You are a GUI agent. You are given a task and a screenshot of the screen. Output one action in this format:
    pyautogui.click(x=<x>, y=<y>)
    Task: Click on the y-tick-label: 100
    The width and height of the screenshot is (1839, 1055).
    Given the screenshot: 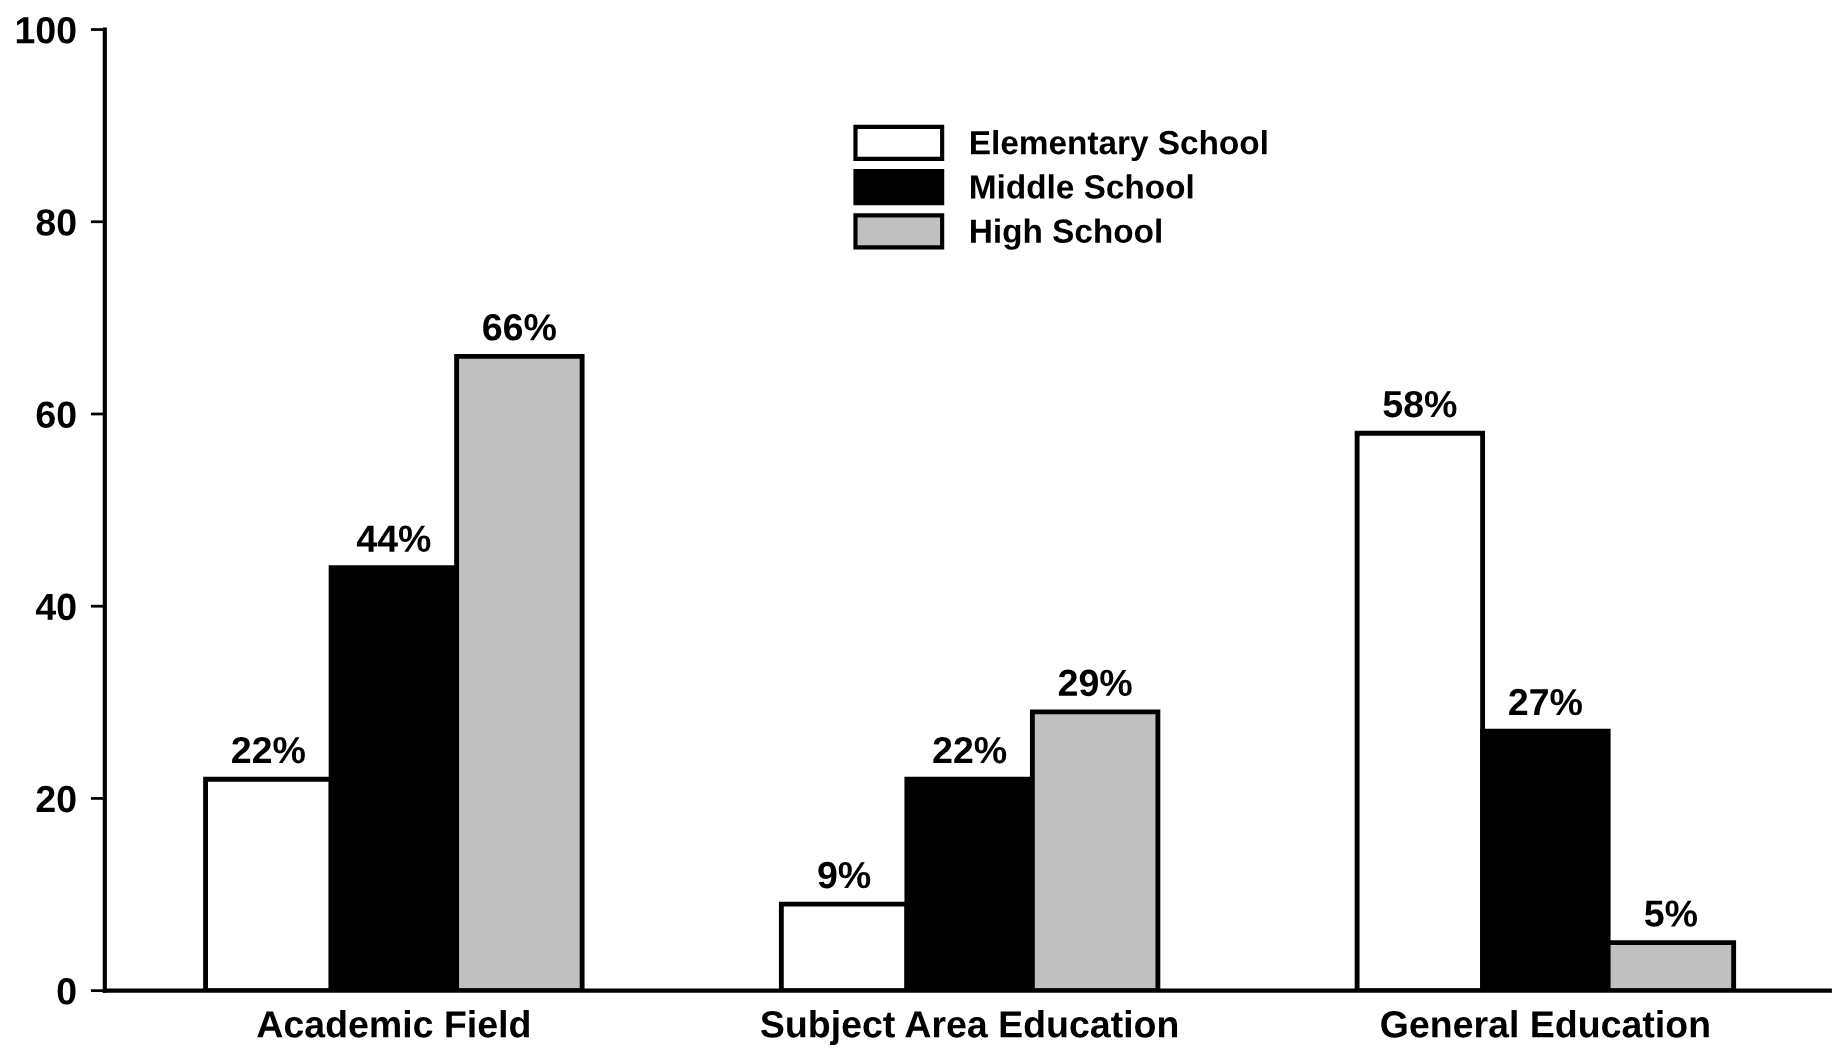 What is the action you would take?
    pyautogui.click(x=46, y=30)
    